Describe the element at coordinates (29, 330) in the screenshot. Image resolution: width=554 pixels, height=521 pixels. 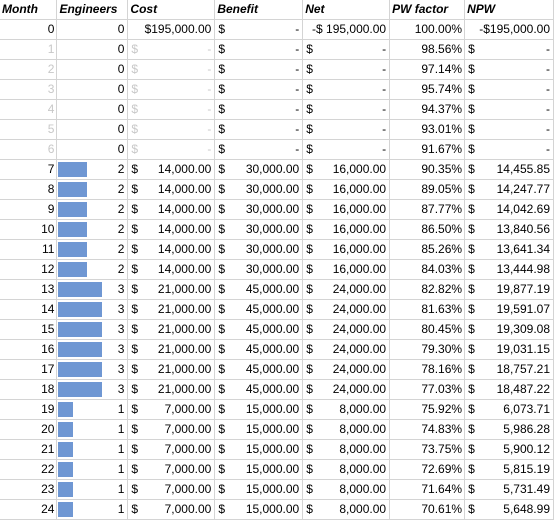
I see `month-cell: 15` at that location.